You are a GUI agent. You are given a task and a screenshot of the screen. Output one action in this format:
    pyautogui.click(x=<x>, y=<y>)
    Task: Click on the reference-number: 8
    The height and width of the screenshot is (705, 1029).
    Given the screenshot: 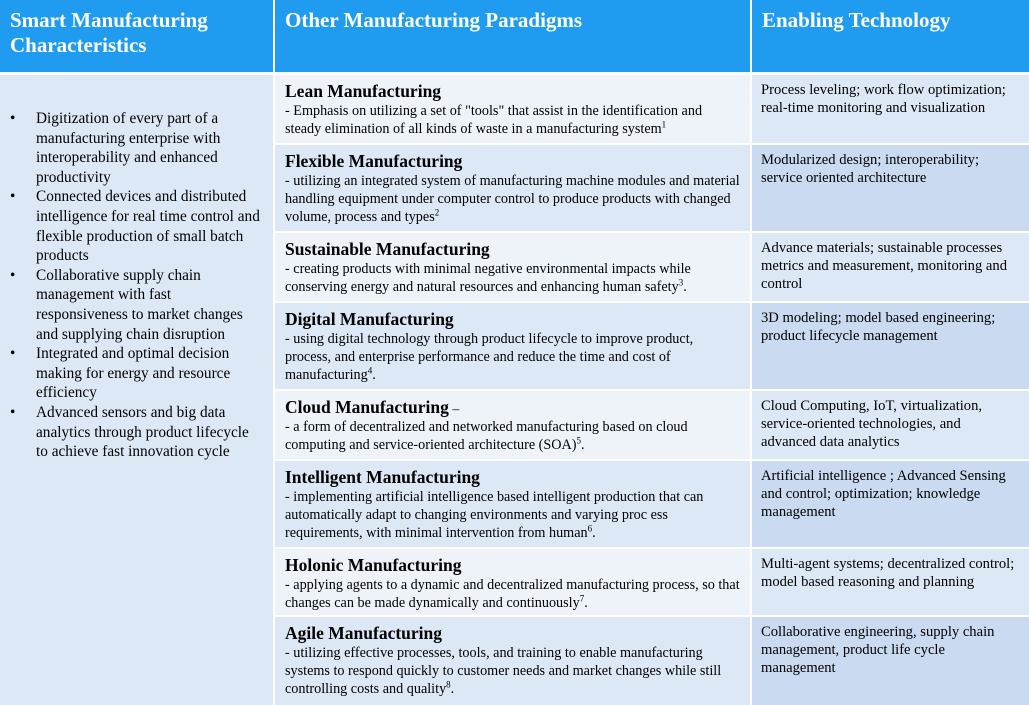 What is the action you would take?
    pyautogui.click(x=448, y=684)
    